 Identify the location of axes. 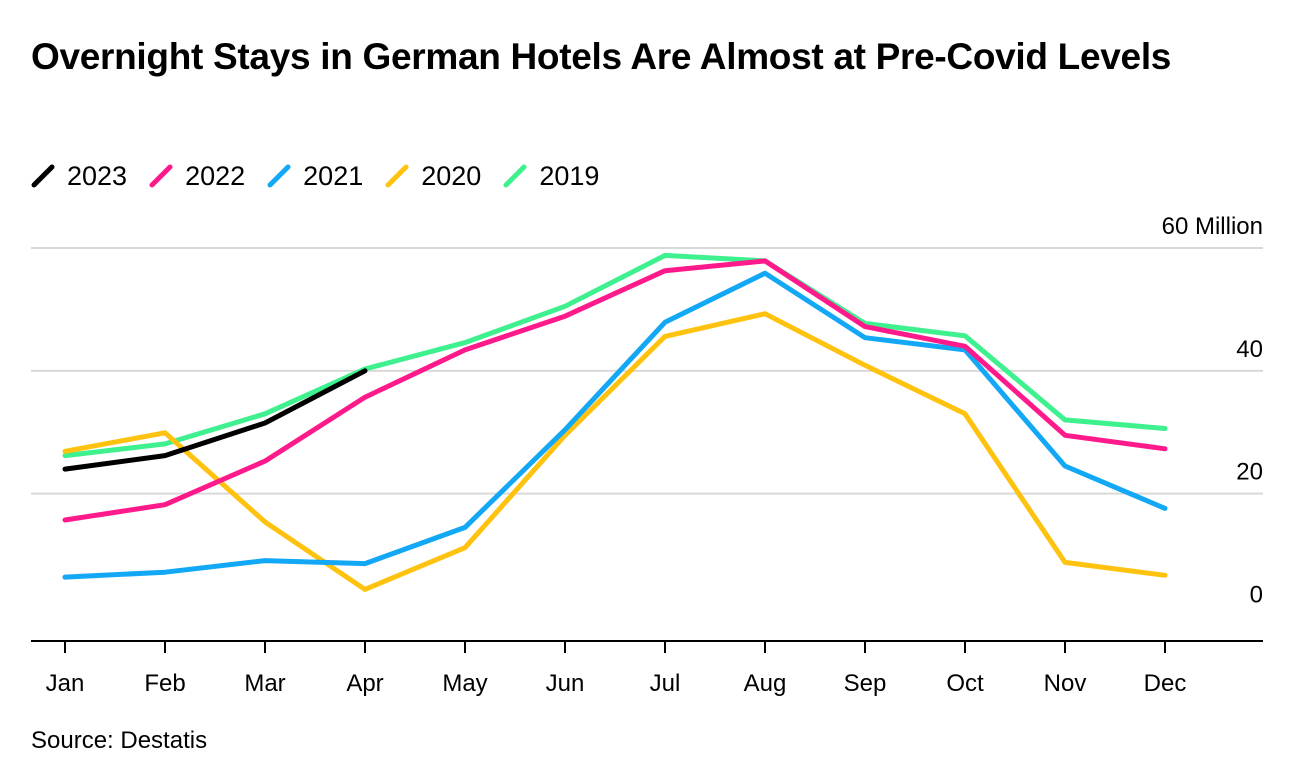
(647, 646).